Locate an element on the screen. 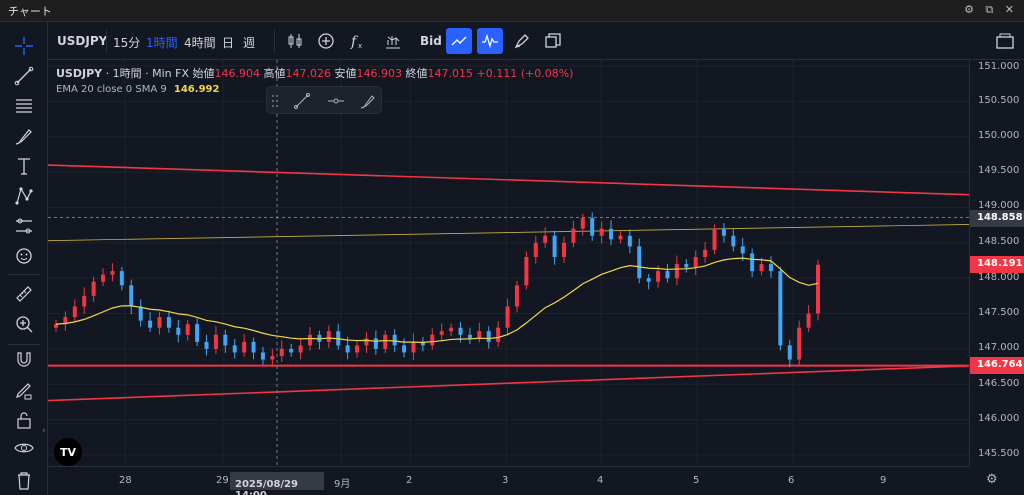  pattern-icon is located at coordinates (24, 196).